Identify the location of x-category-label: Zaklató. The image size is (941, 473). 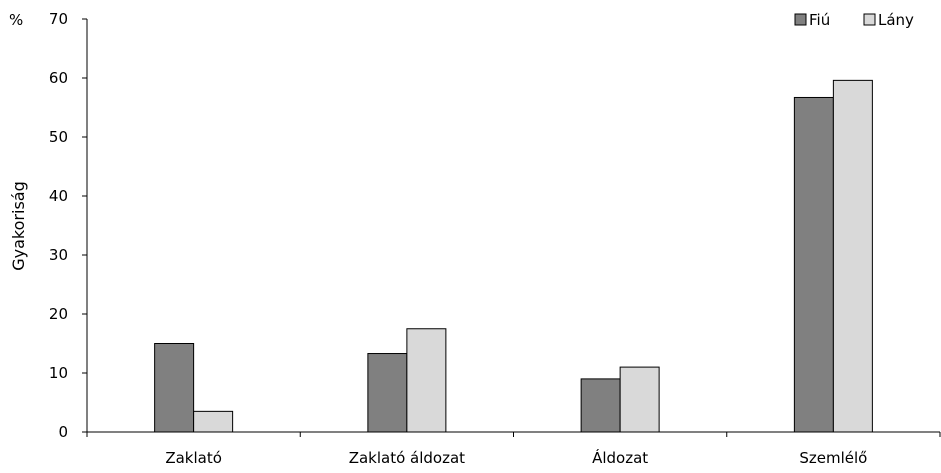
(193, 458).